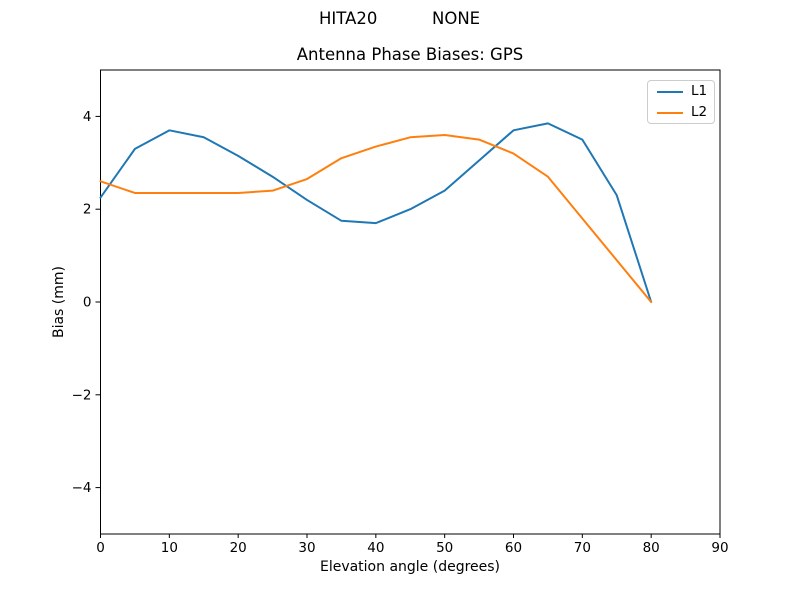 This screenshot has height=600, width=800. I want to click on chart-title: Antenna Phase Biases: GPS, so click(410, 54).